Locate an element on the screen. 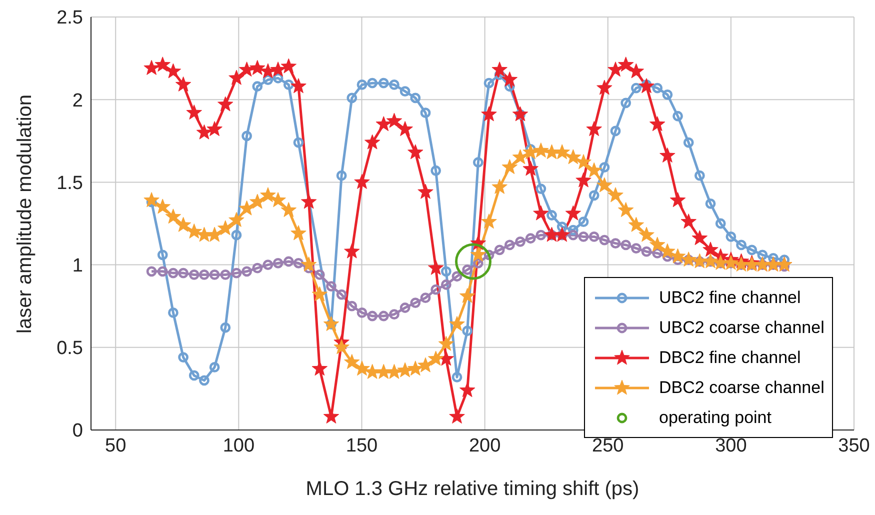 The image size is (875, 515). x-tick-label: 350 is located at coordinates (854, 445).